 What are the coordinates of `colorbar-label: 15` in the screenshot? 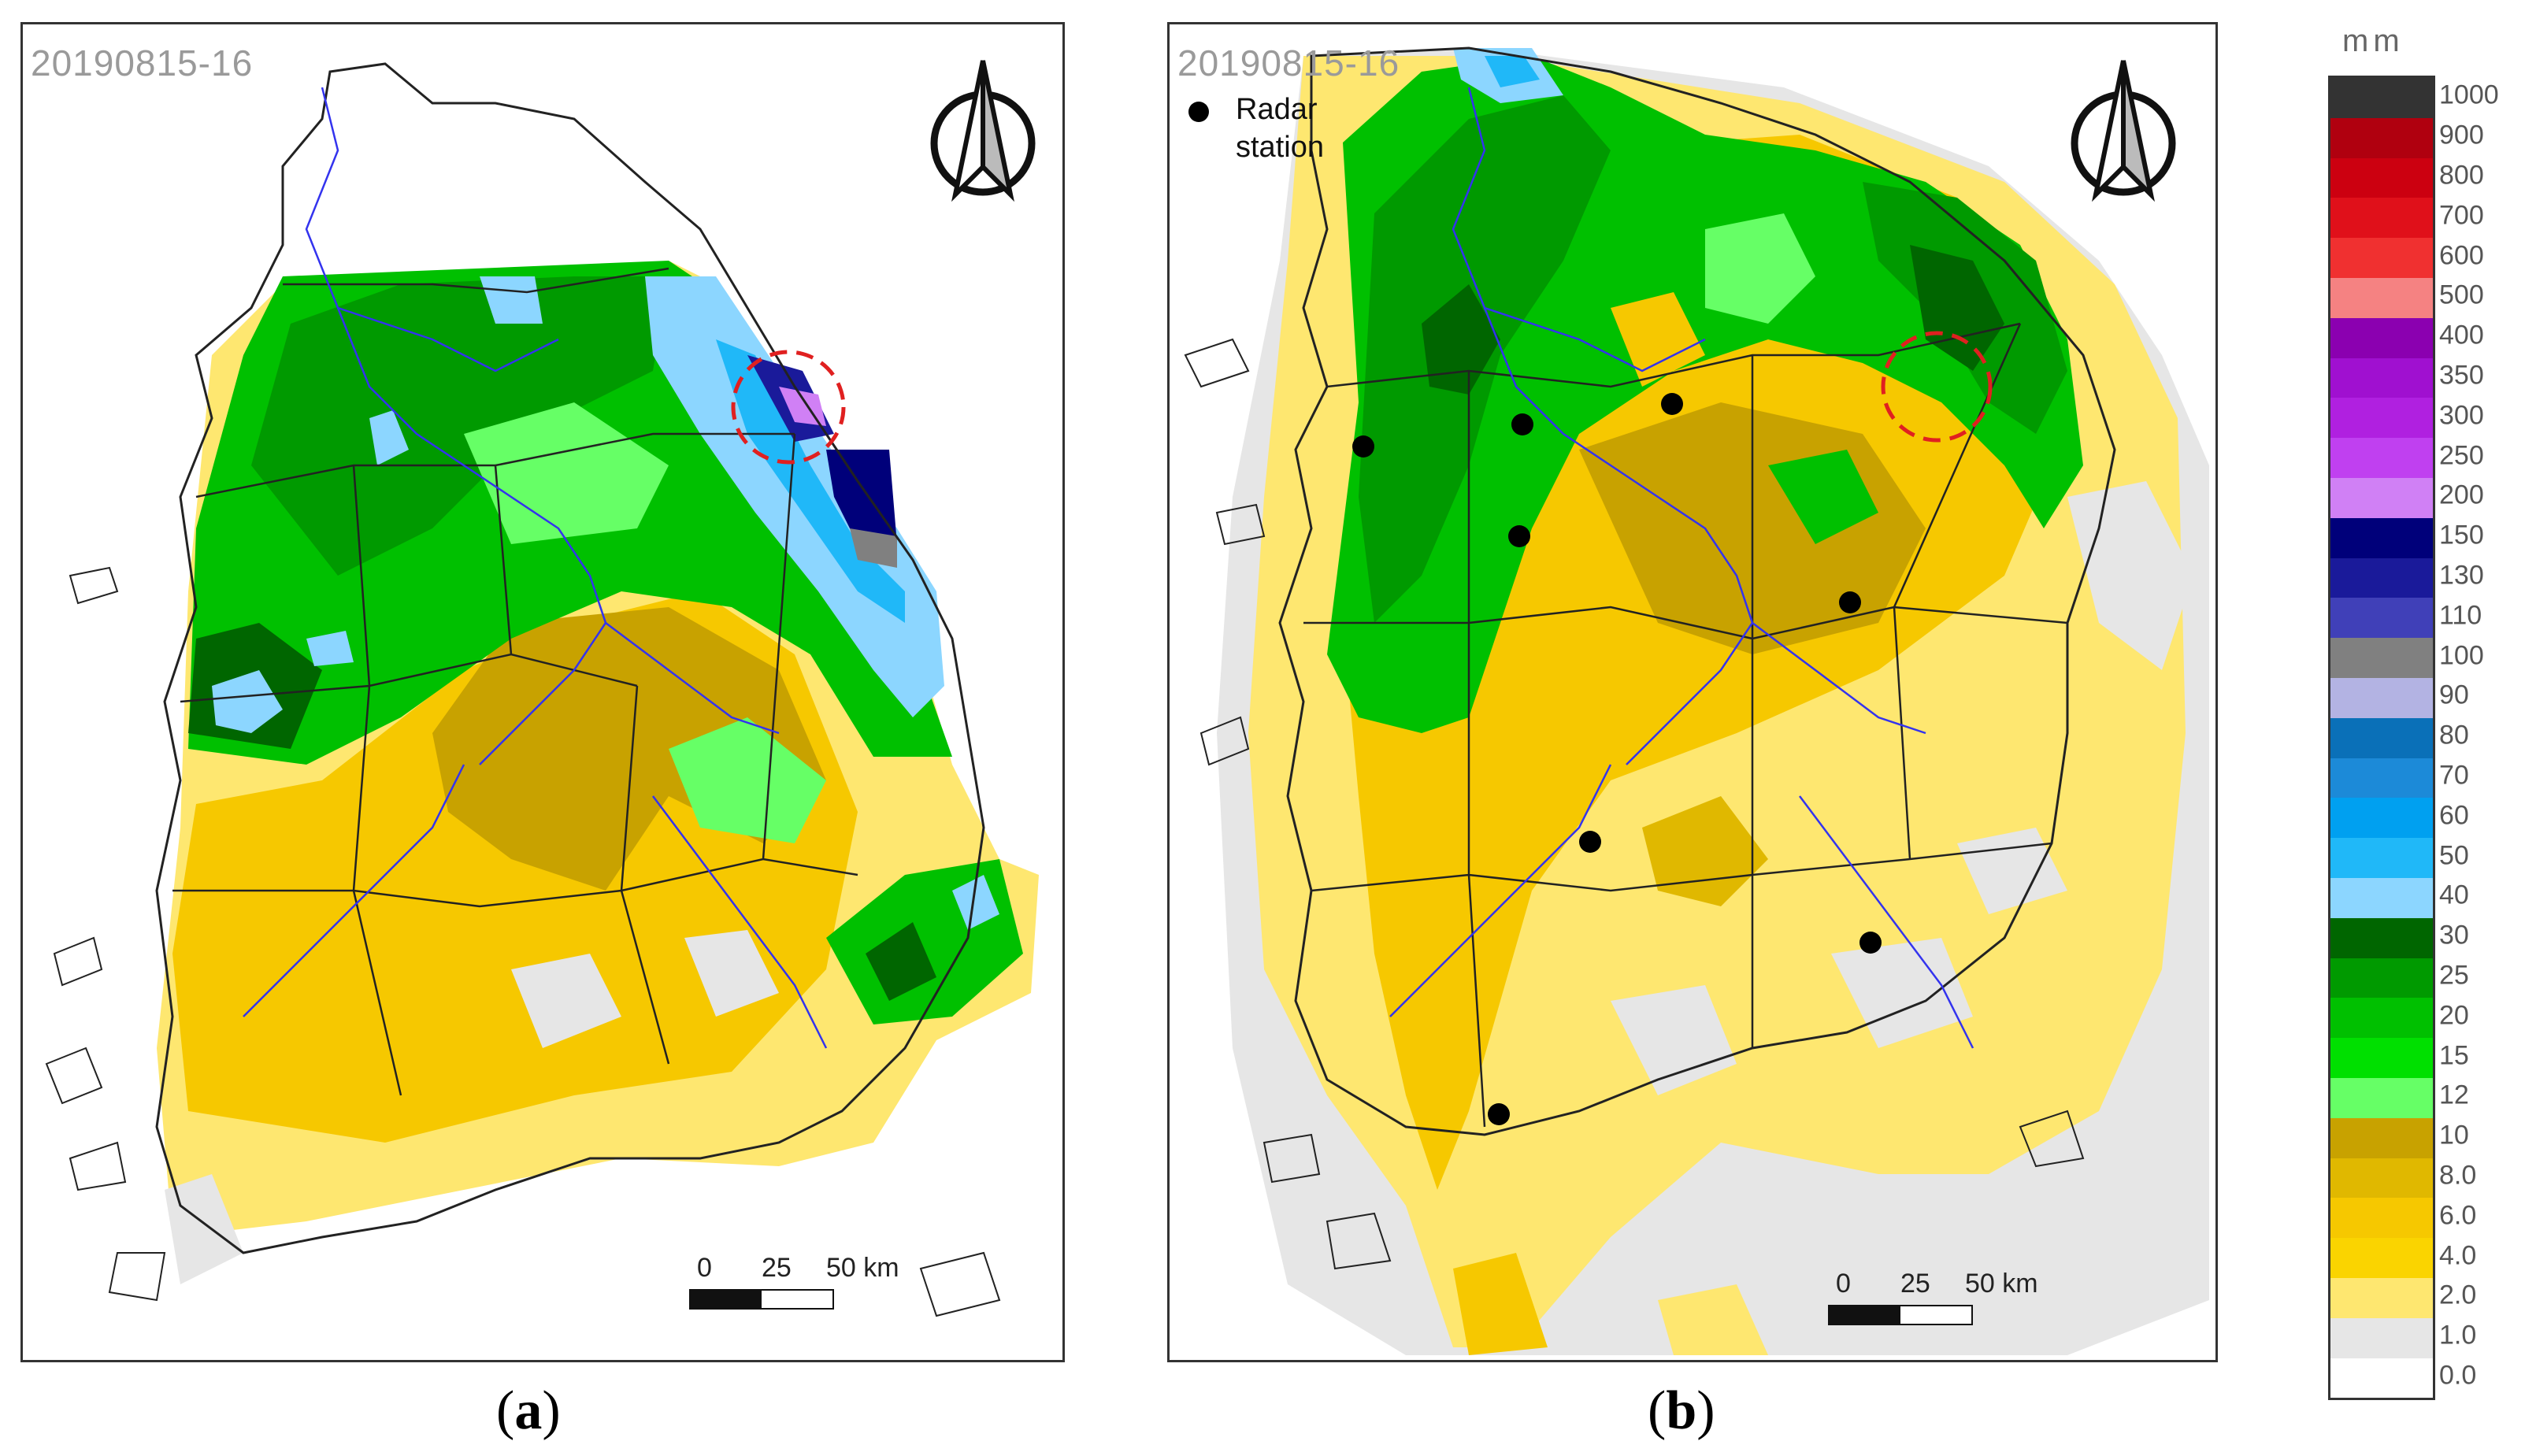 It's located at (2454, 1055).